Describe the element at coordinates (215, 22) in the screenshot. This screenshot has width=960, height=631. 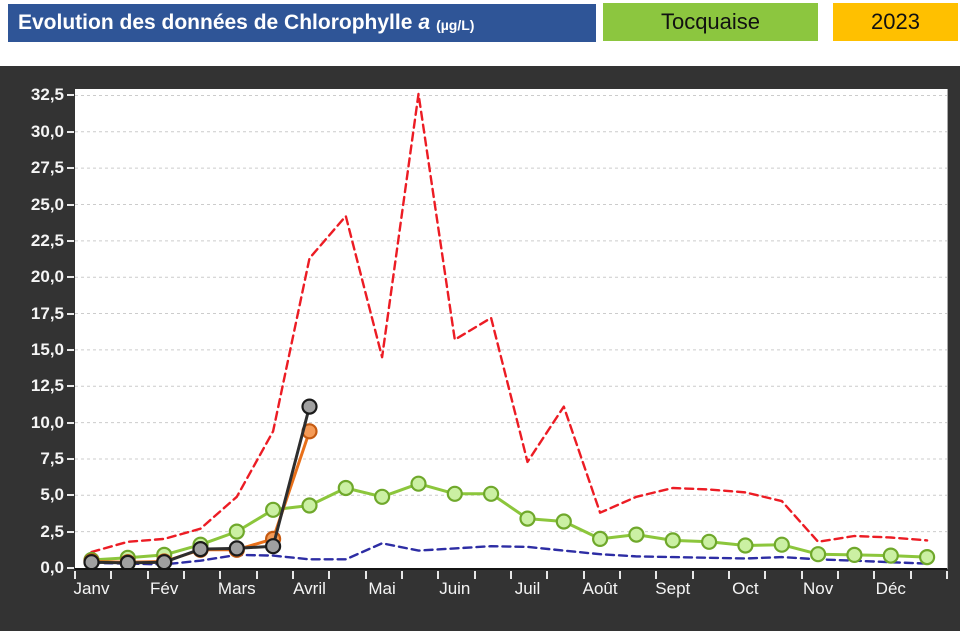
I see `chart-title-text: Evolution des données de Chlorophylle` at that location.